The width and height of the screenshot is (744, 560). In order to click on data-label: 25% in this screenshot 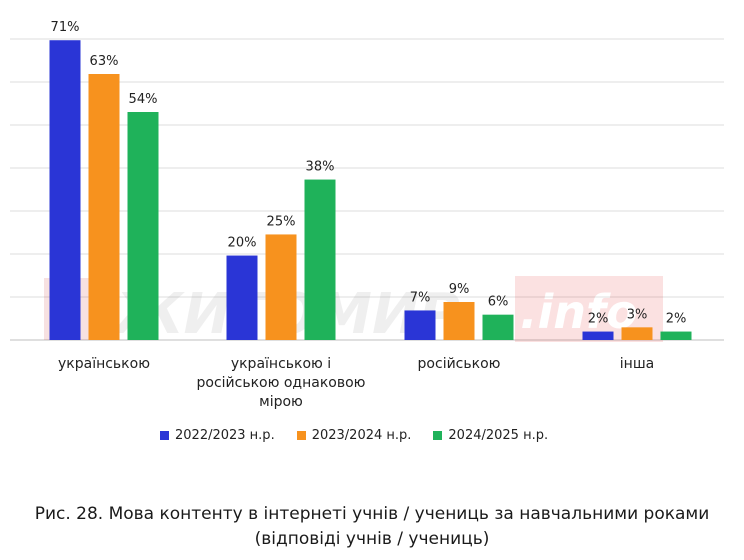, I will do `click(281, 221)`.